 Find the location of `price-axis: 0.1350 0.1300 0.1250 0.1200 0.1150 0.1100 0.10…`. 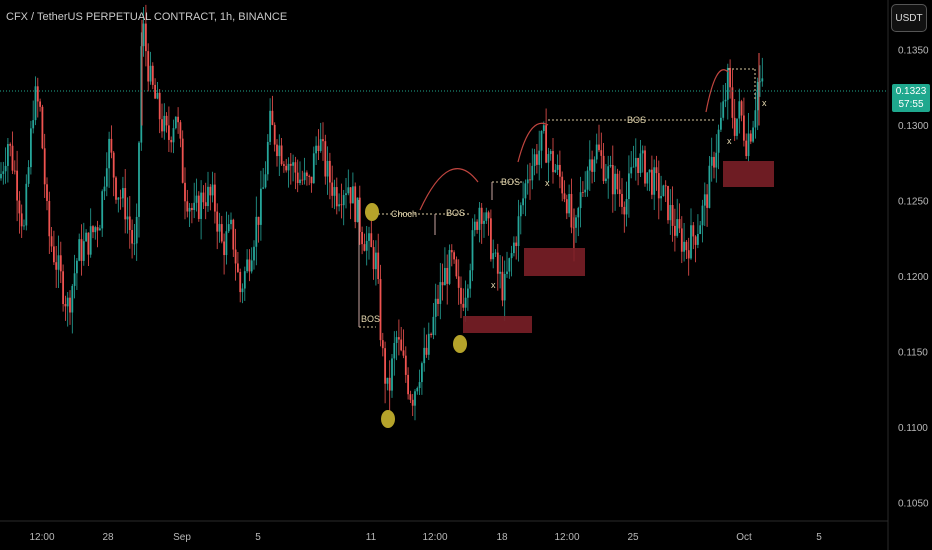

price-axis: 0.1350 0.1300 0.1250 0.1200 0.1150 0.1100 0.10… is located at coordinates (913, 278).